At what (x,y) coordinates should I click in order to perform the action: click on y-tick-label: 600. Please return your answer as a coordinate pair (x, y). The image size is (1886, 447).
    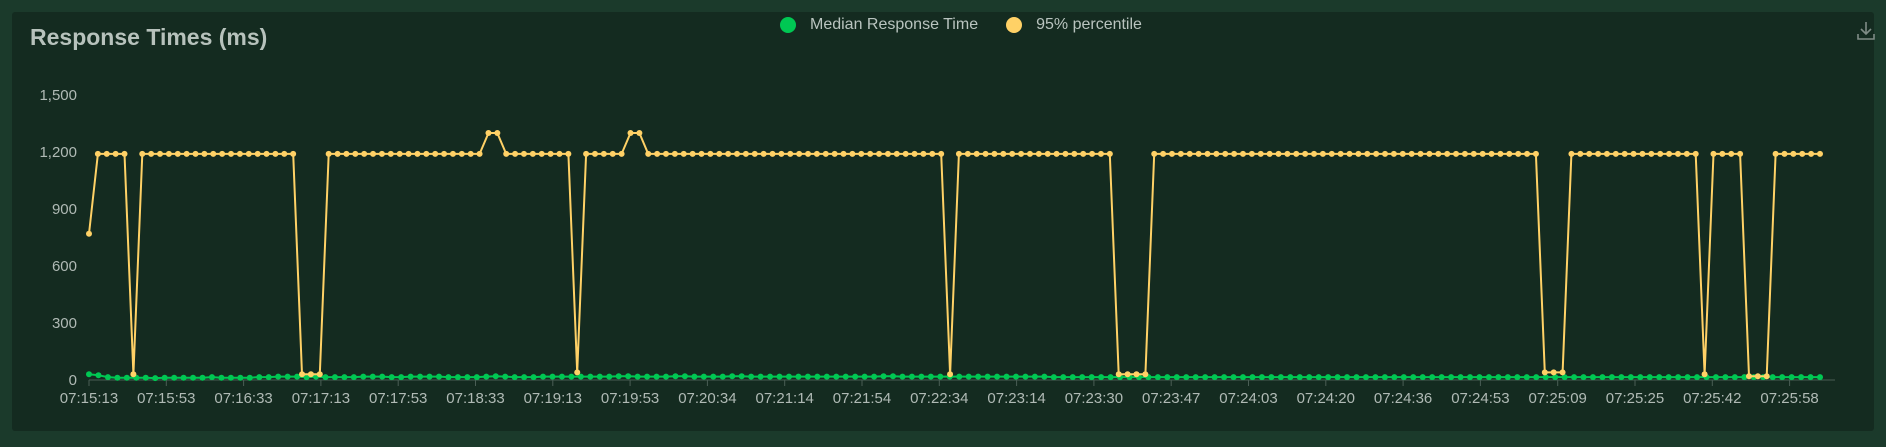
    Looking at the image, I should click on (64, 266).